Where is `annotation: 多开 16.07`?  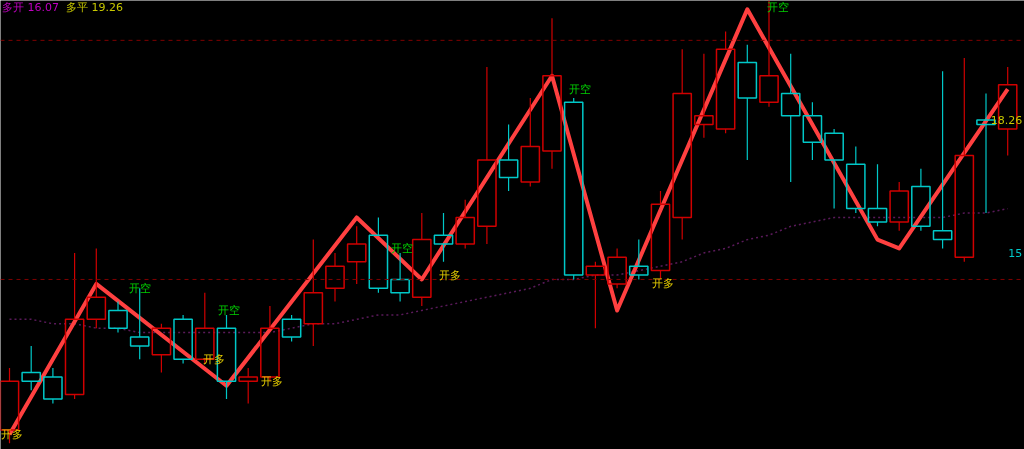 annotation: 多开 16.07 is located at coordinates (30, 7).